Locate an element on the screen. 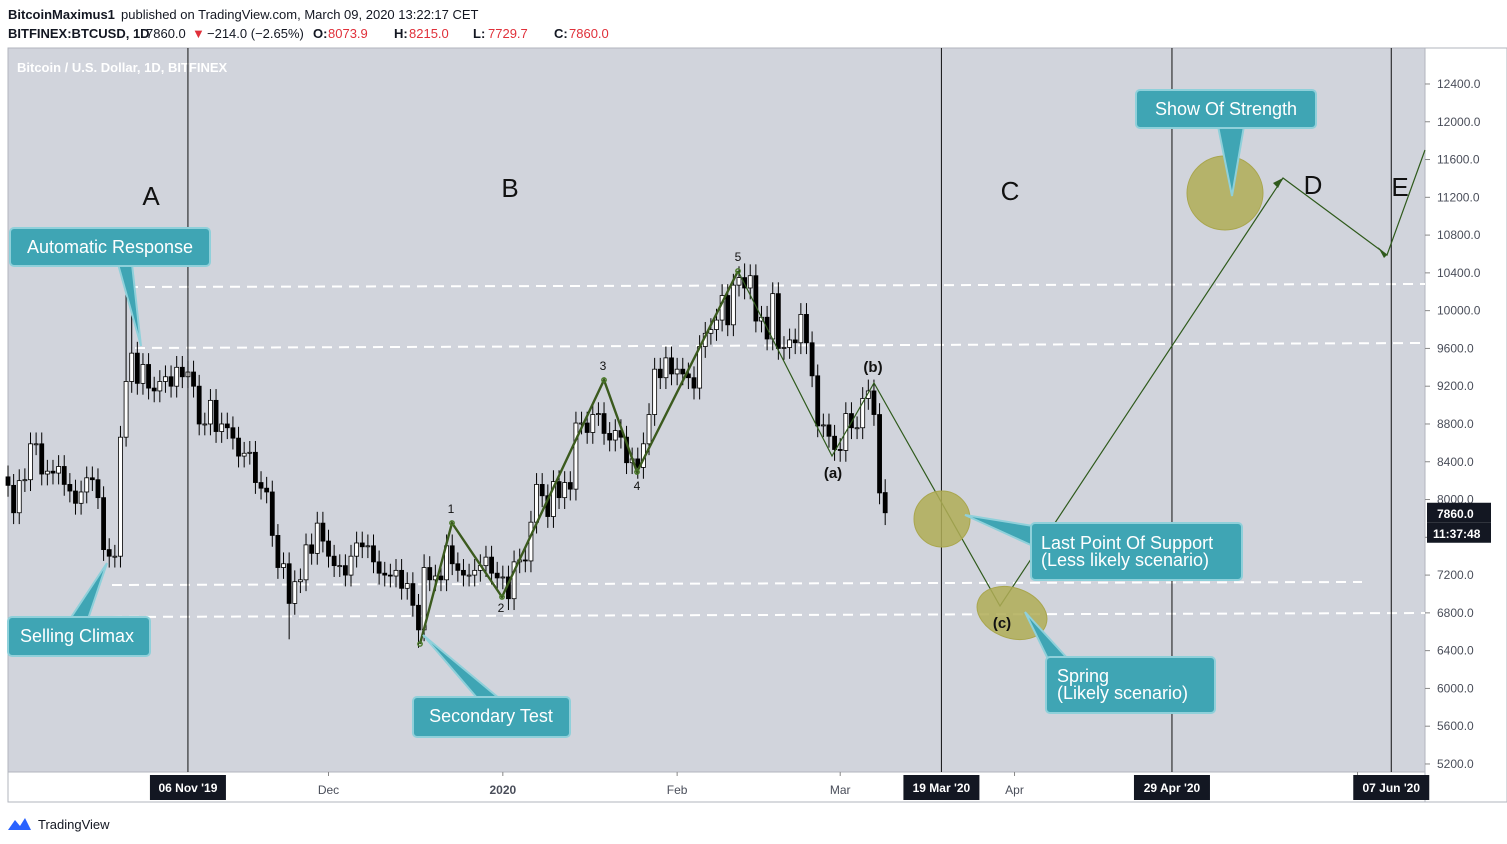 The image size is (1507, 844). y-tick-label: 10800.0 is located at coordinates (1459, 235).